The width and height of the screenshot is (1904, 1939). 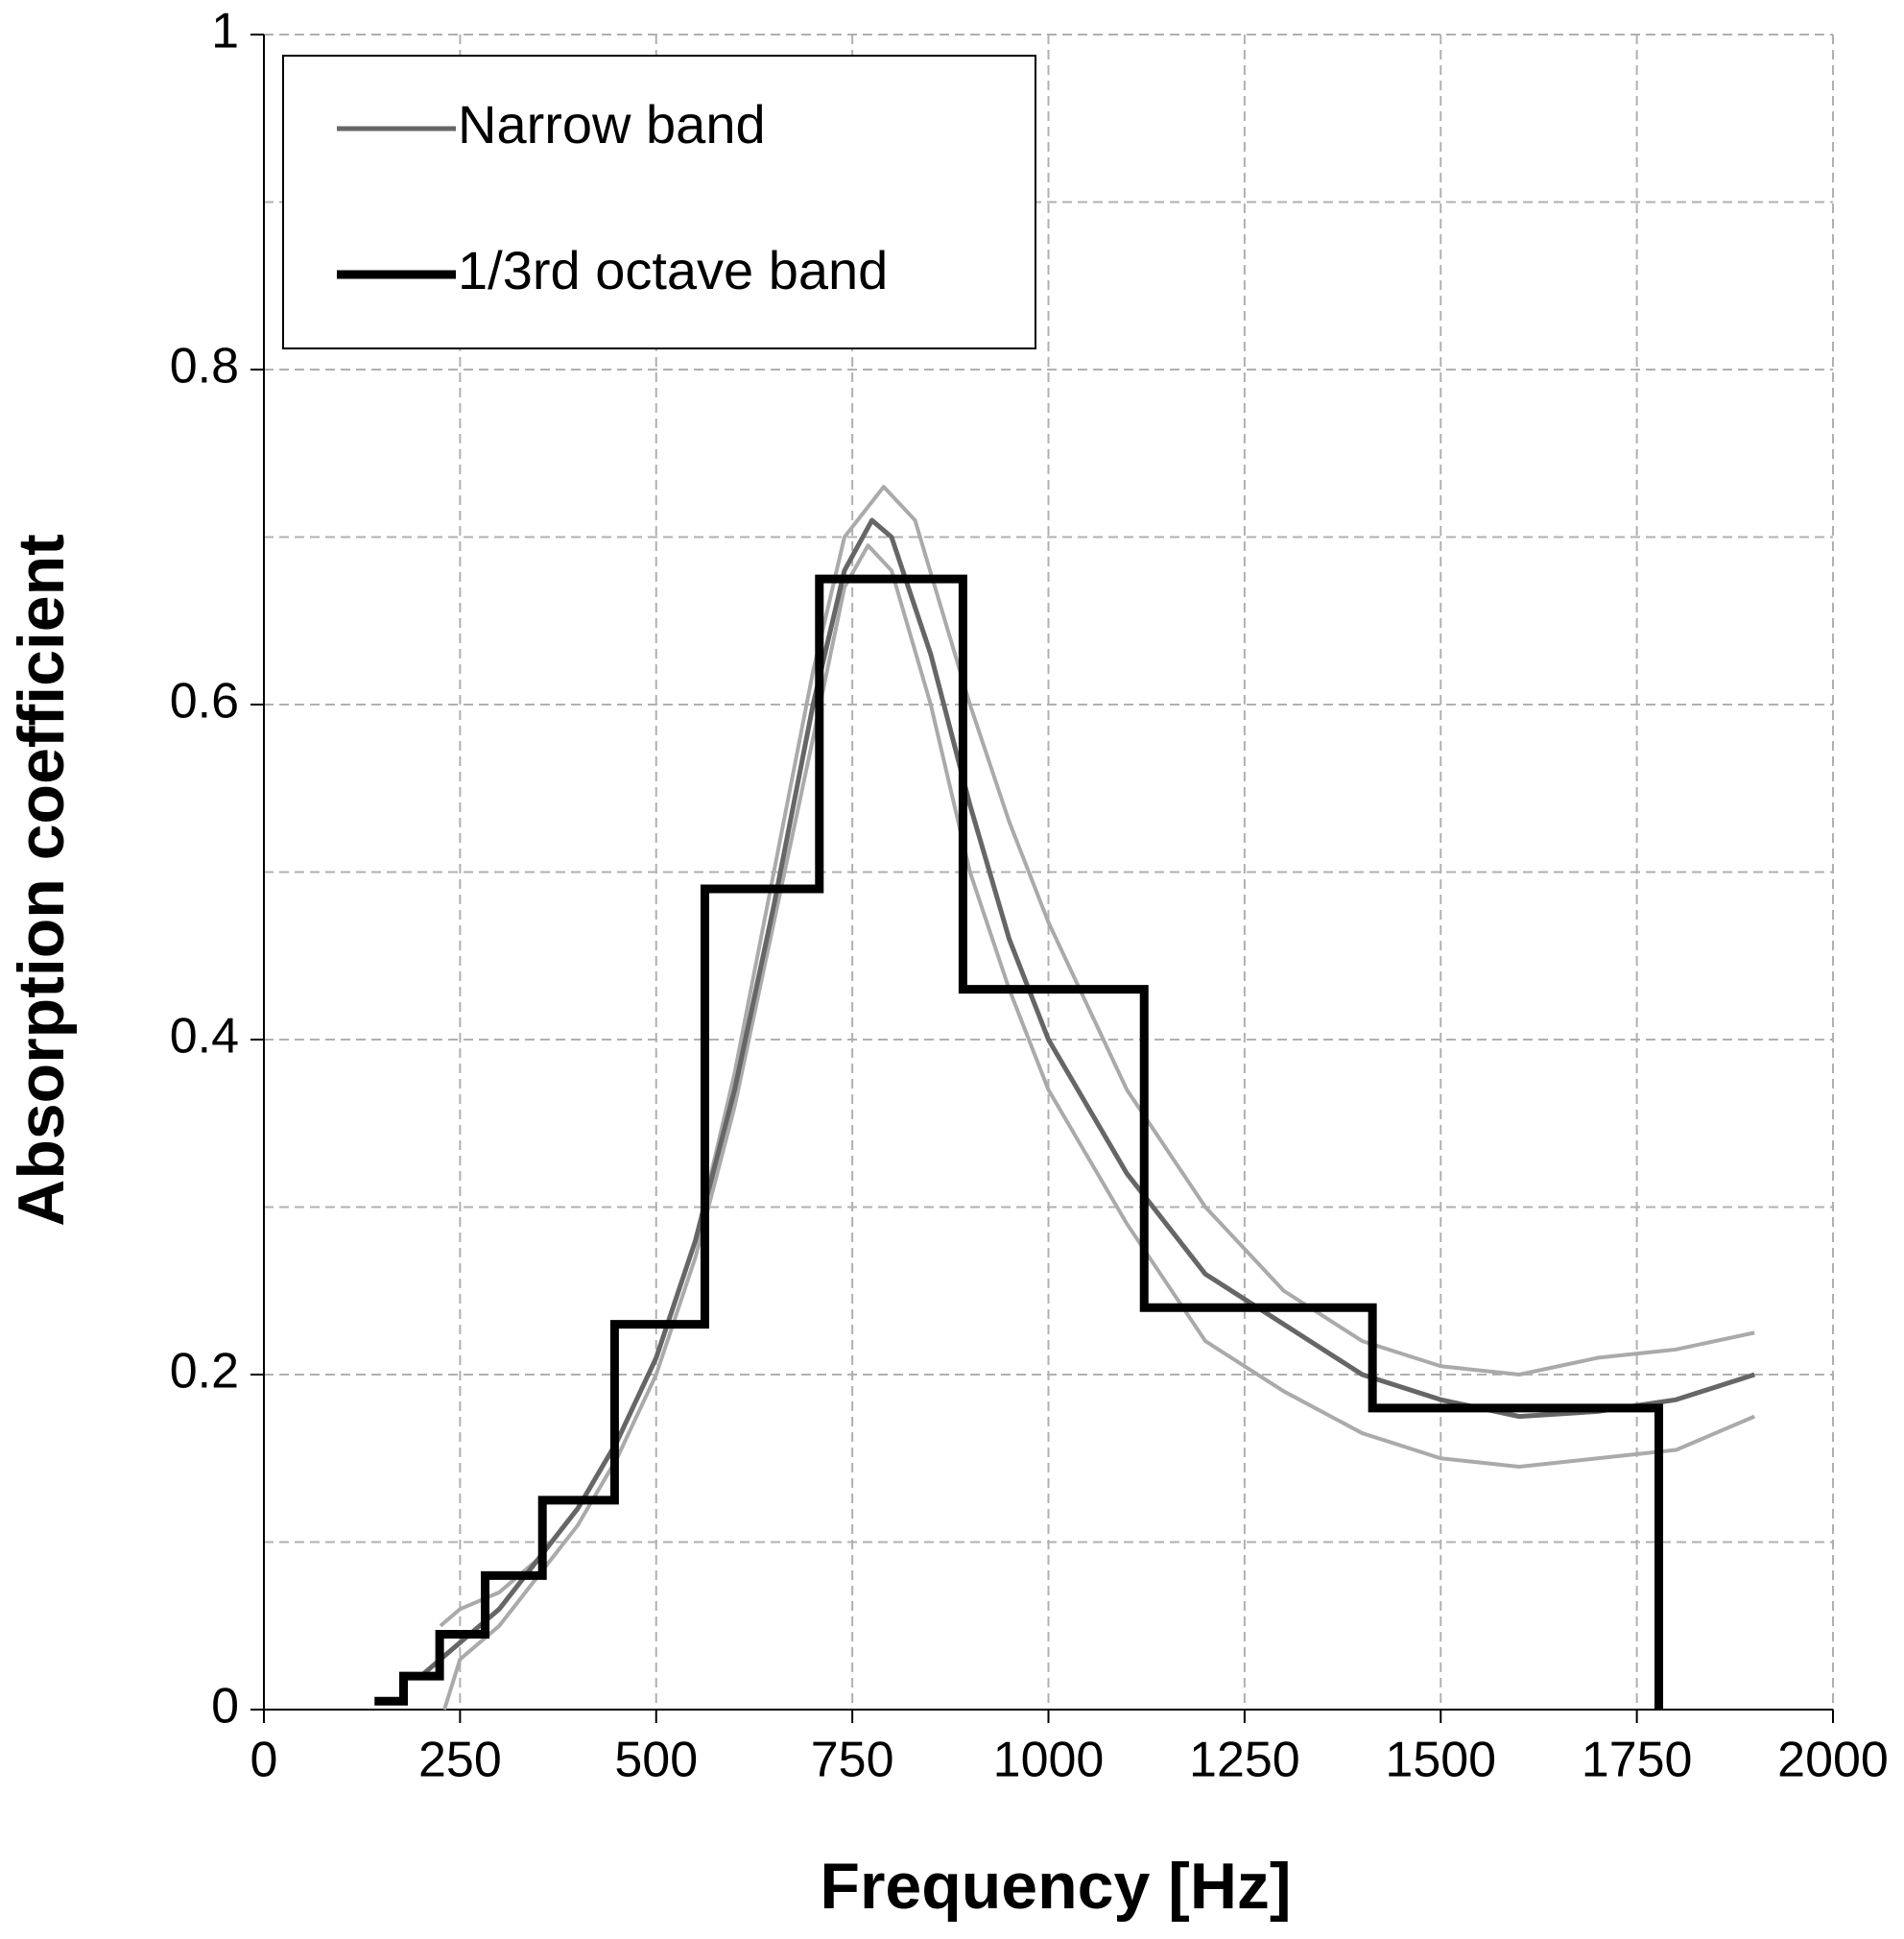 I want to click on legend-label: 1/3rd octave band, so click(x=673, y=270).